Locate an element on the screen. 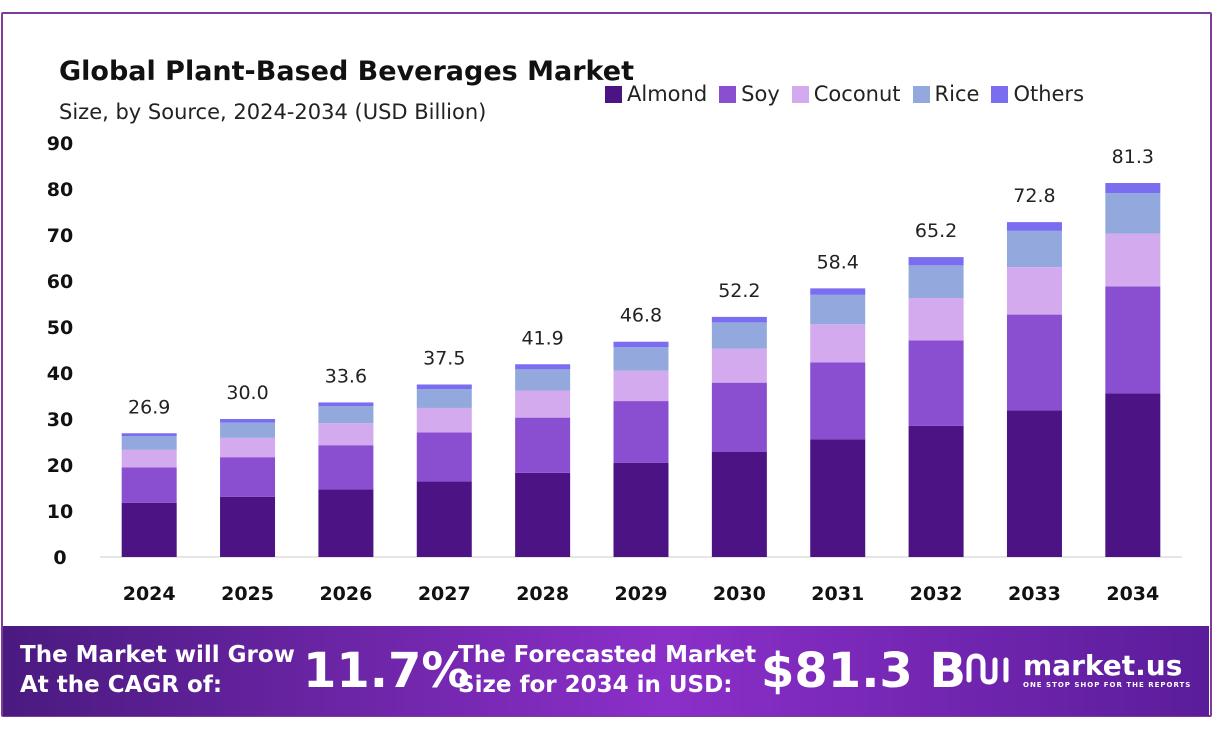 The image size is (1216, 739). bar-rice-2030 is located at coordinates (739, 335).